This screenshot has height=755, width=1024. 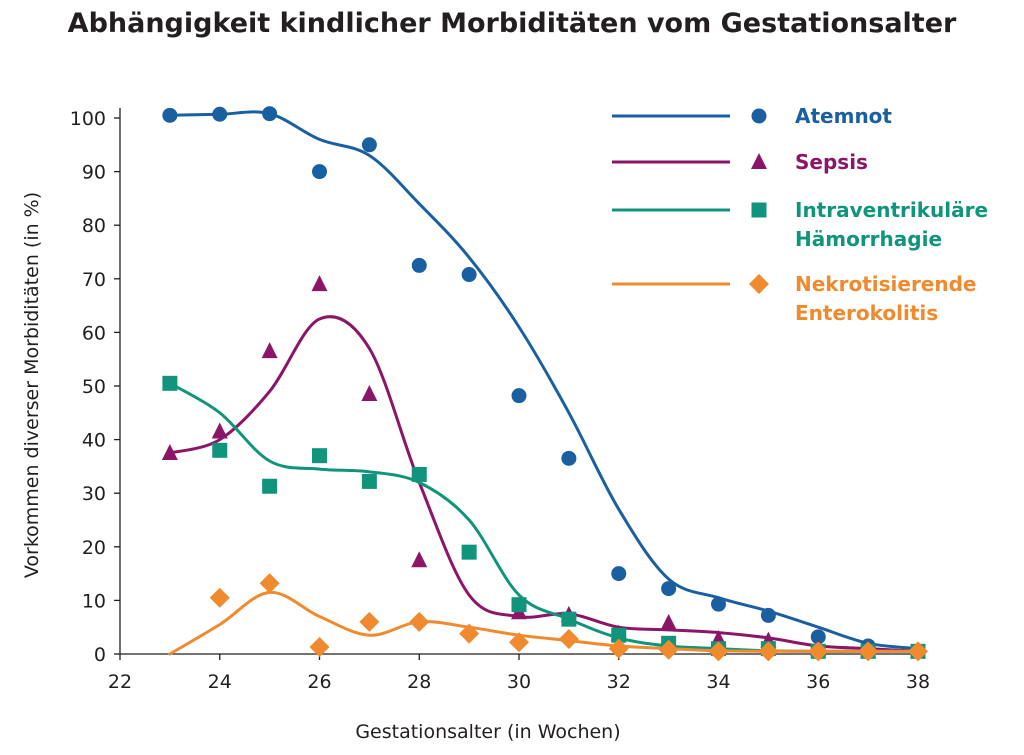 What do you see at coordinates (32, 385) in the screenshot?
I see `y-axis-title: Vorkommen diverser Morbiditäten (in %)` at bounding box center [32, 385].